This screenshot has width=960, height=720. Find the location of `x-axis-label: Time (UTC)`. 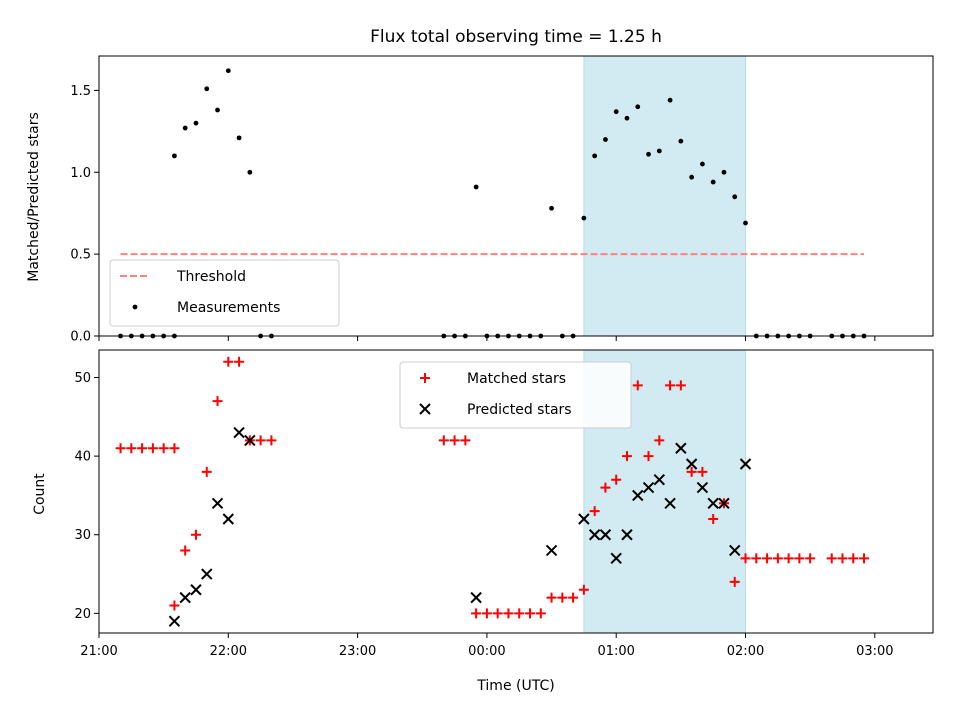

x-axis-label: Time (UTC) is located at coordinates (515, 686).